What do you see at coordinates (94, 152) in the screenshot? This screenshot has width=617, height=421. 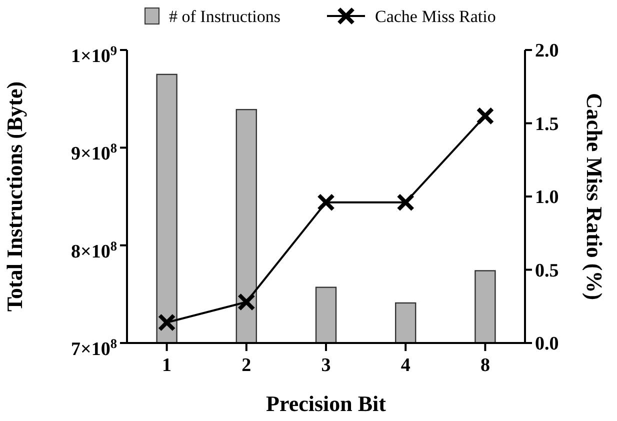 I see `y-tick-label: 9×10$^{8}$` at bounding box center [94, 152].